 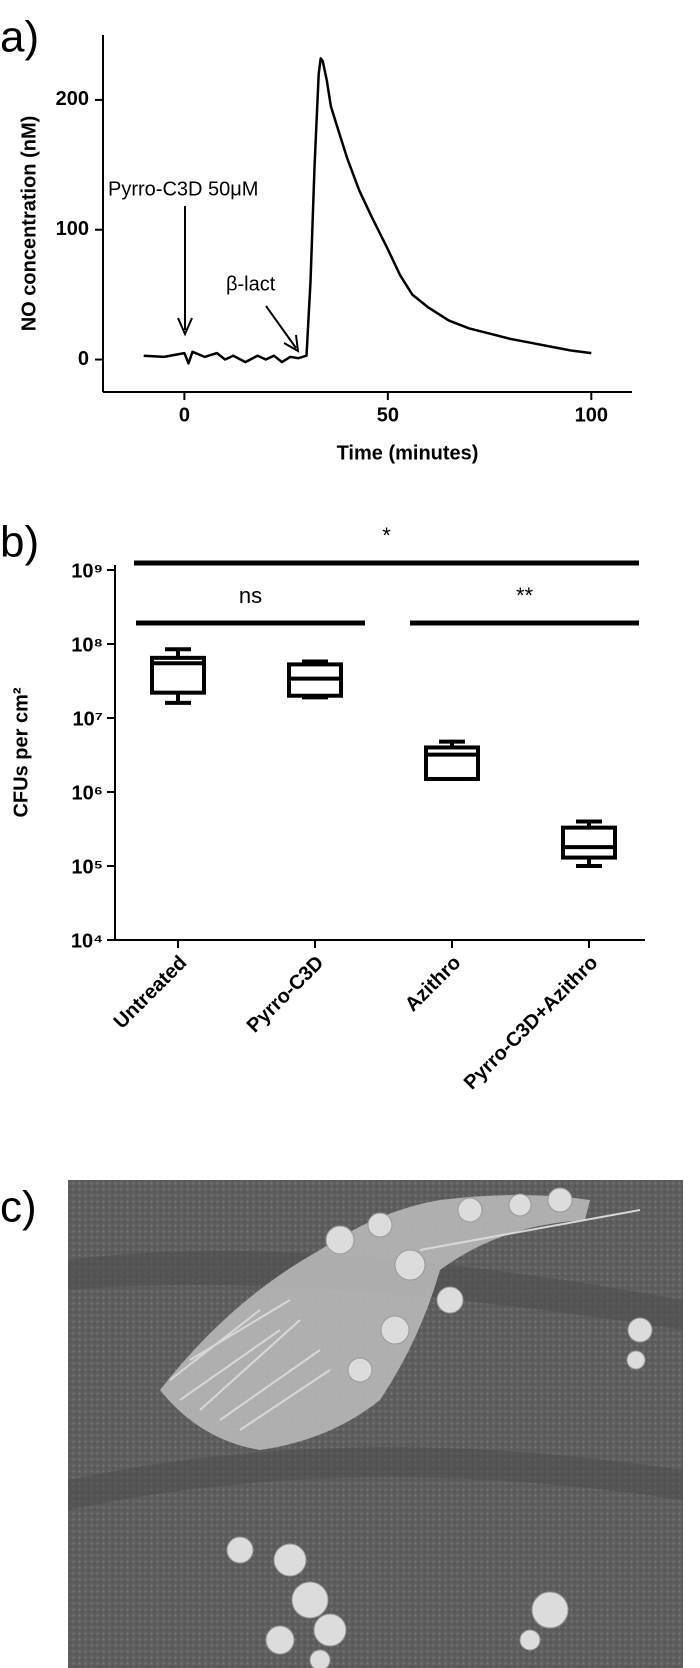 What do you see at coordinates (433, 984) in the screenshot?
I see `x-tick-label: Azithro` at bounding box center [433, 984].